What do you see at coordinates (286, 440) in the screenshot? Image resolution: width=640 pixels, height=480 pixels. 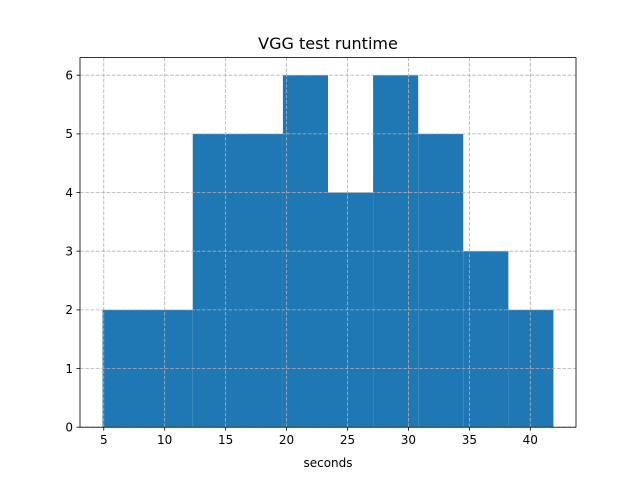 I see `x-tick-label: 20` at bounding box center [286, 440].